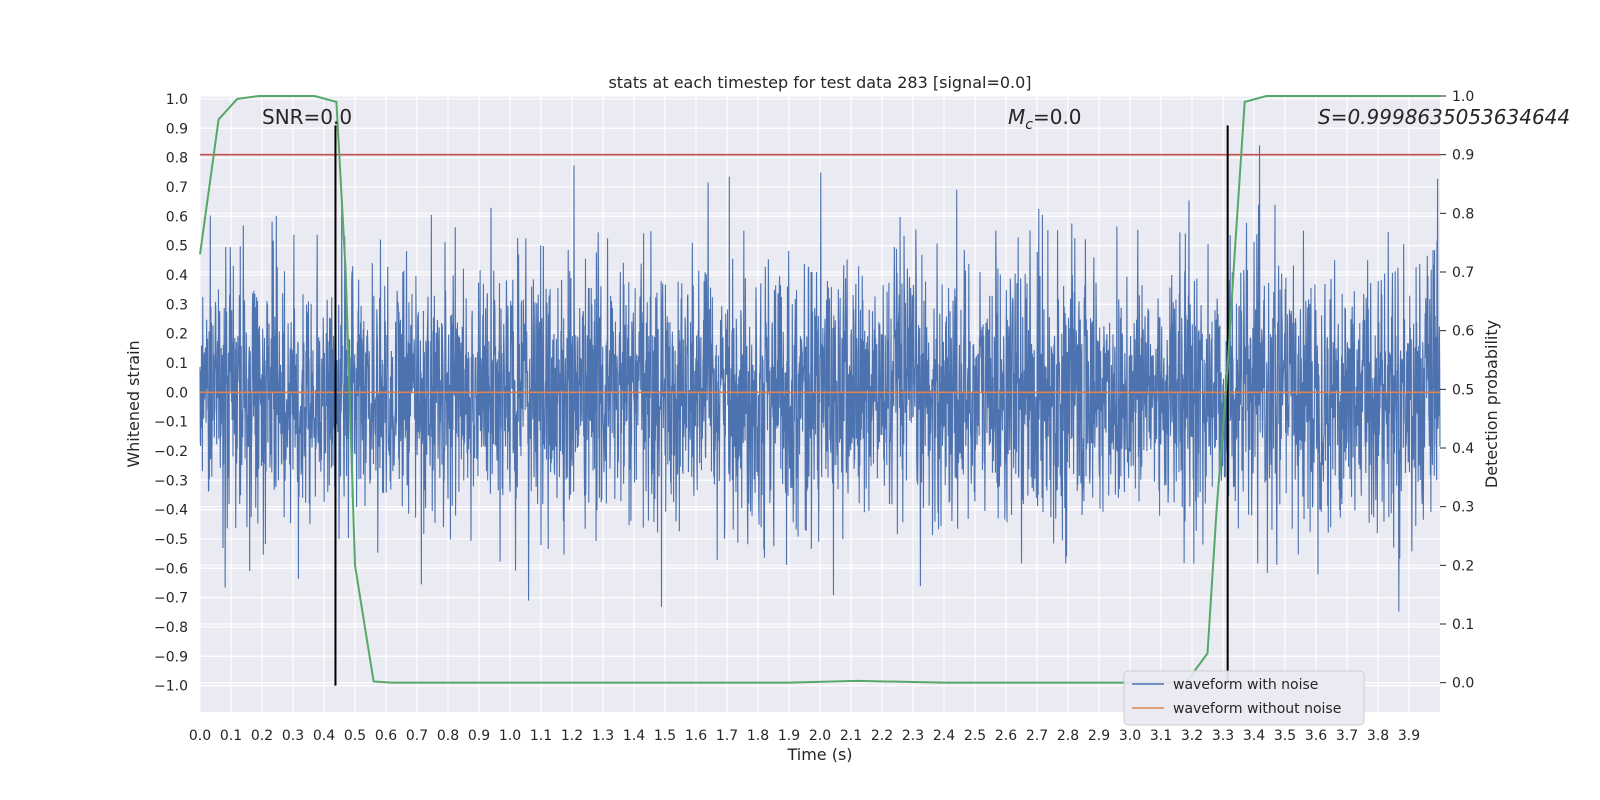 The image size is (1600, 800). I want to click on chirp-mass-subscript: c, so click(1029, 125).